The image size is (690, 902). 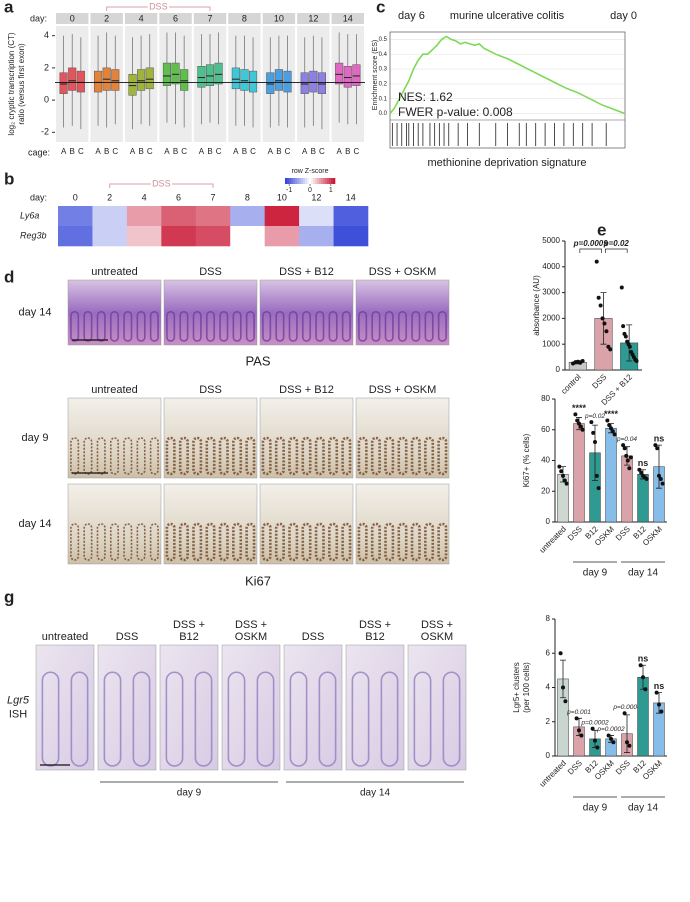 What do you see at coordinates (545, 490) in the screenshot?
I see `y-tick-label: 20` at bounding box center [545, 490].